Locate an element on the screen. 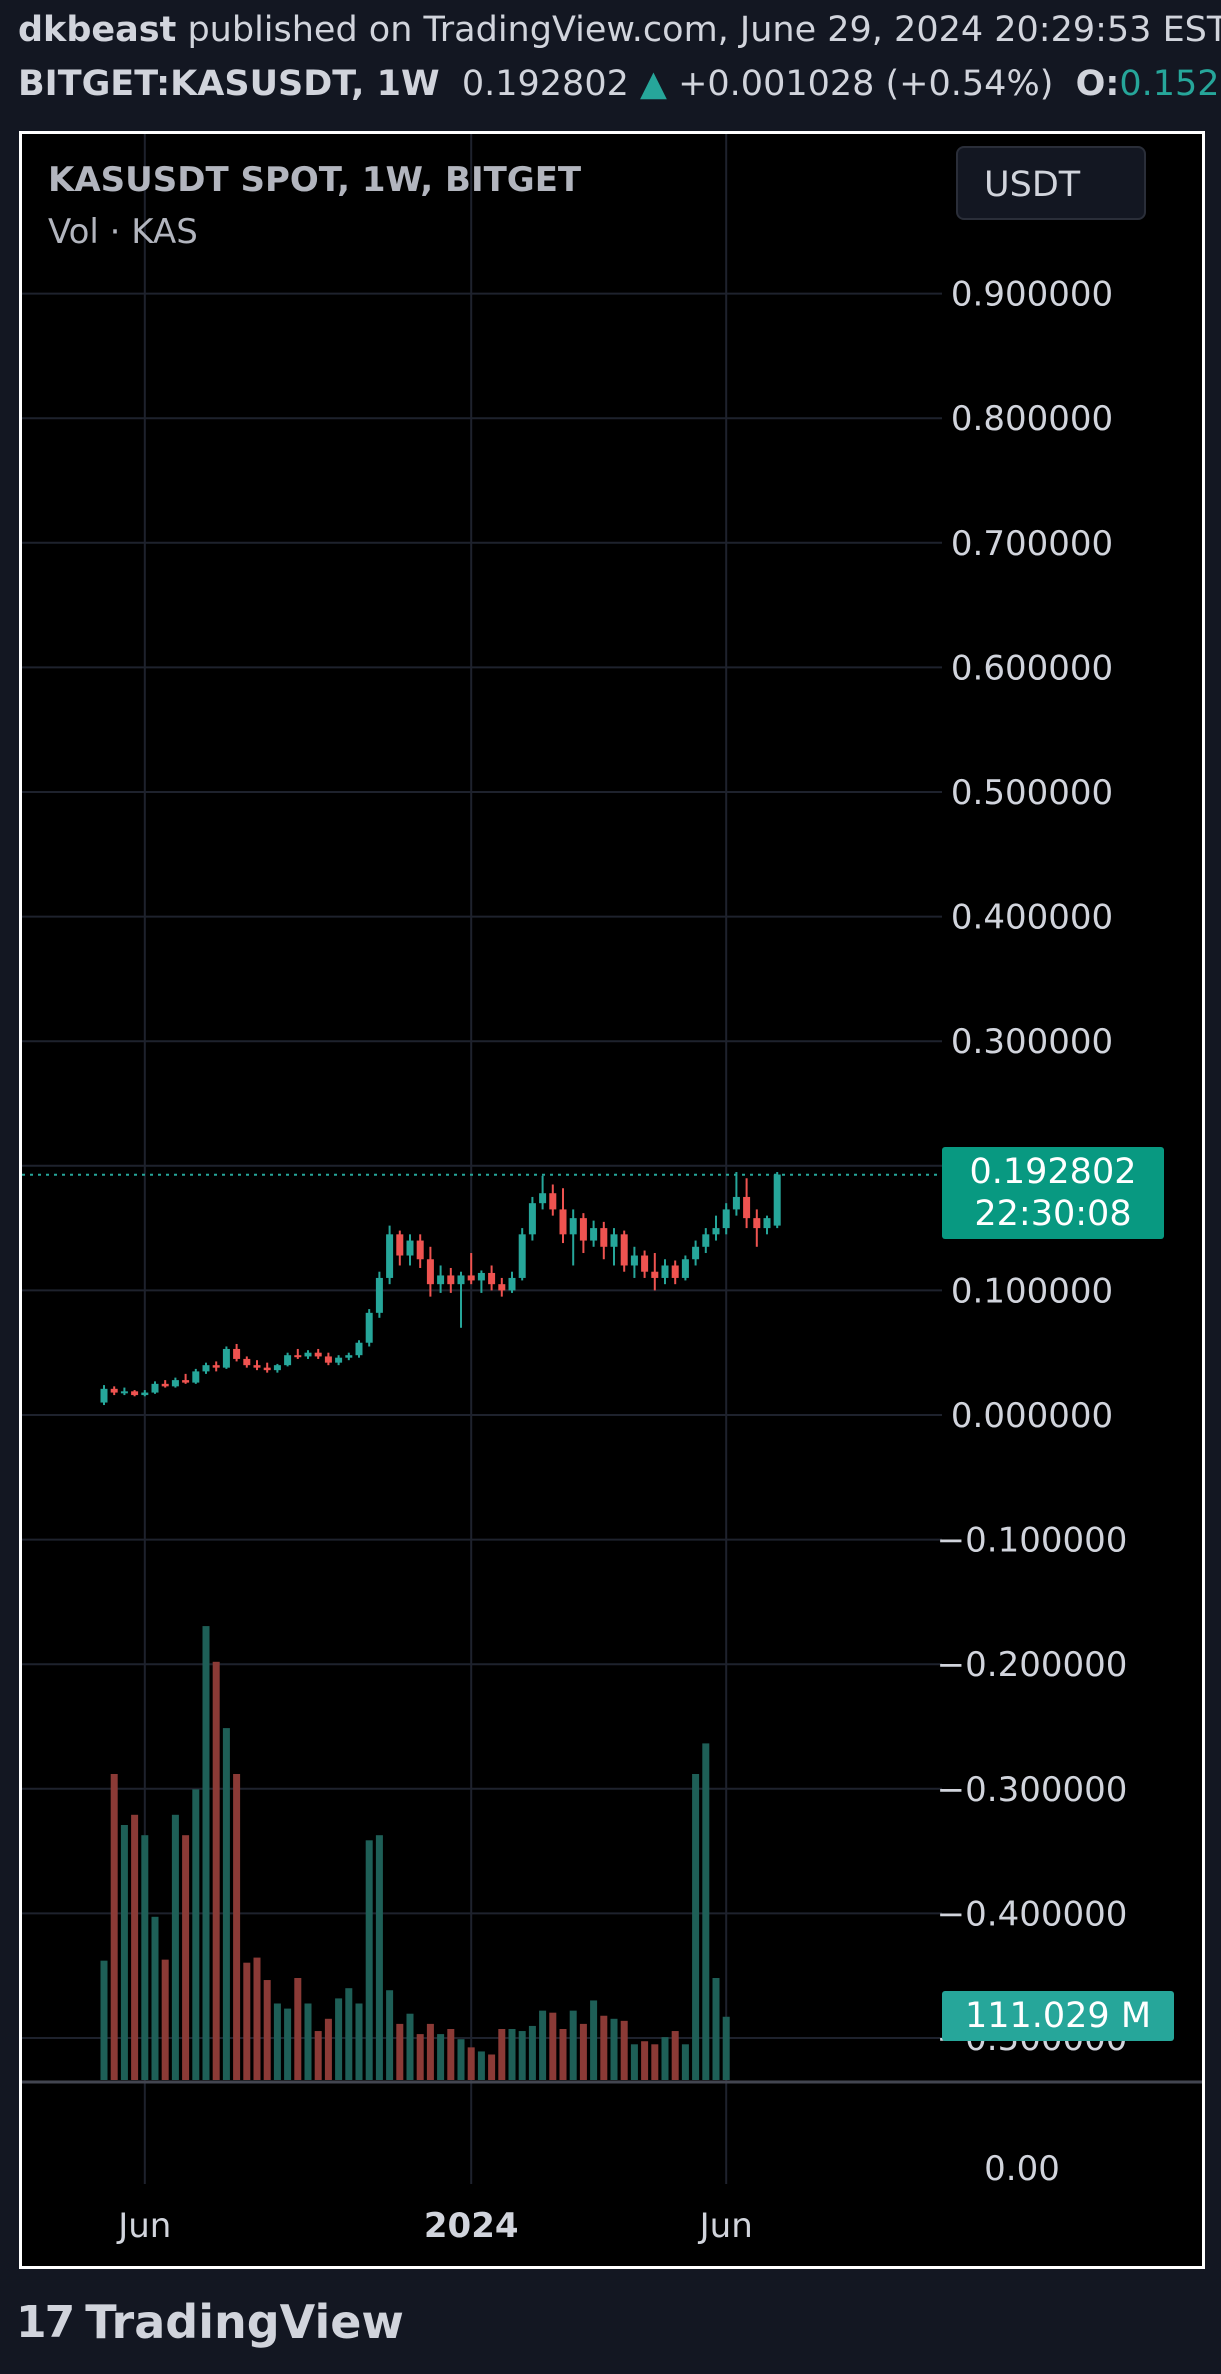 This screenshot has height=2374, width=1221. volume-bars is located at coordinates (415, 1853).